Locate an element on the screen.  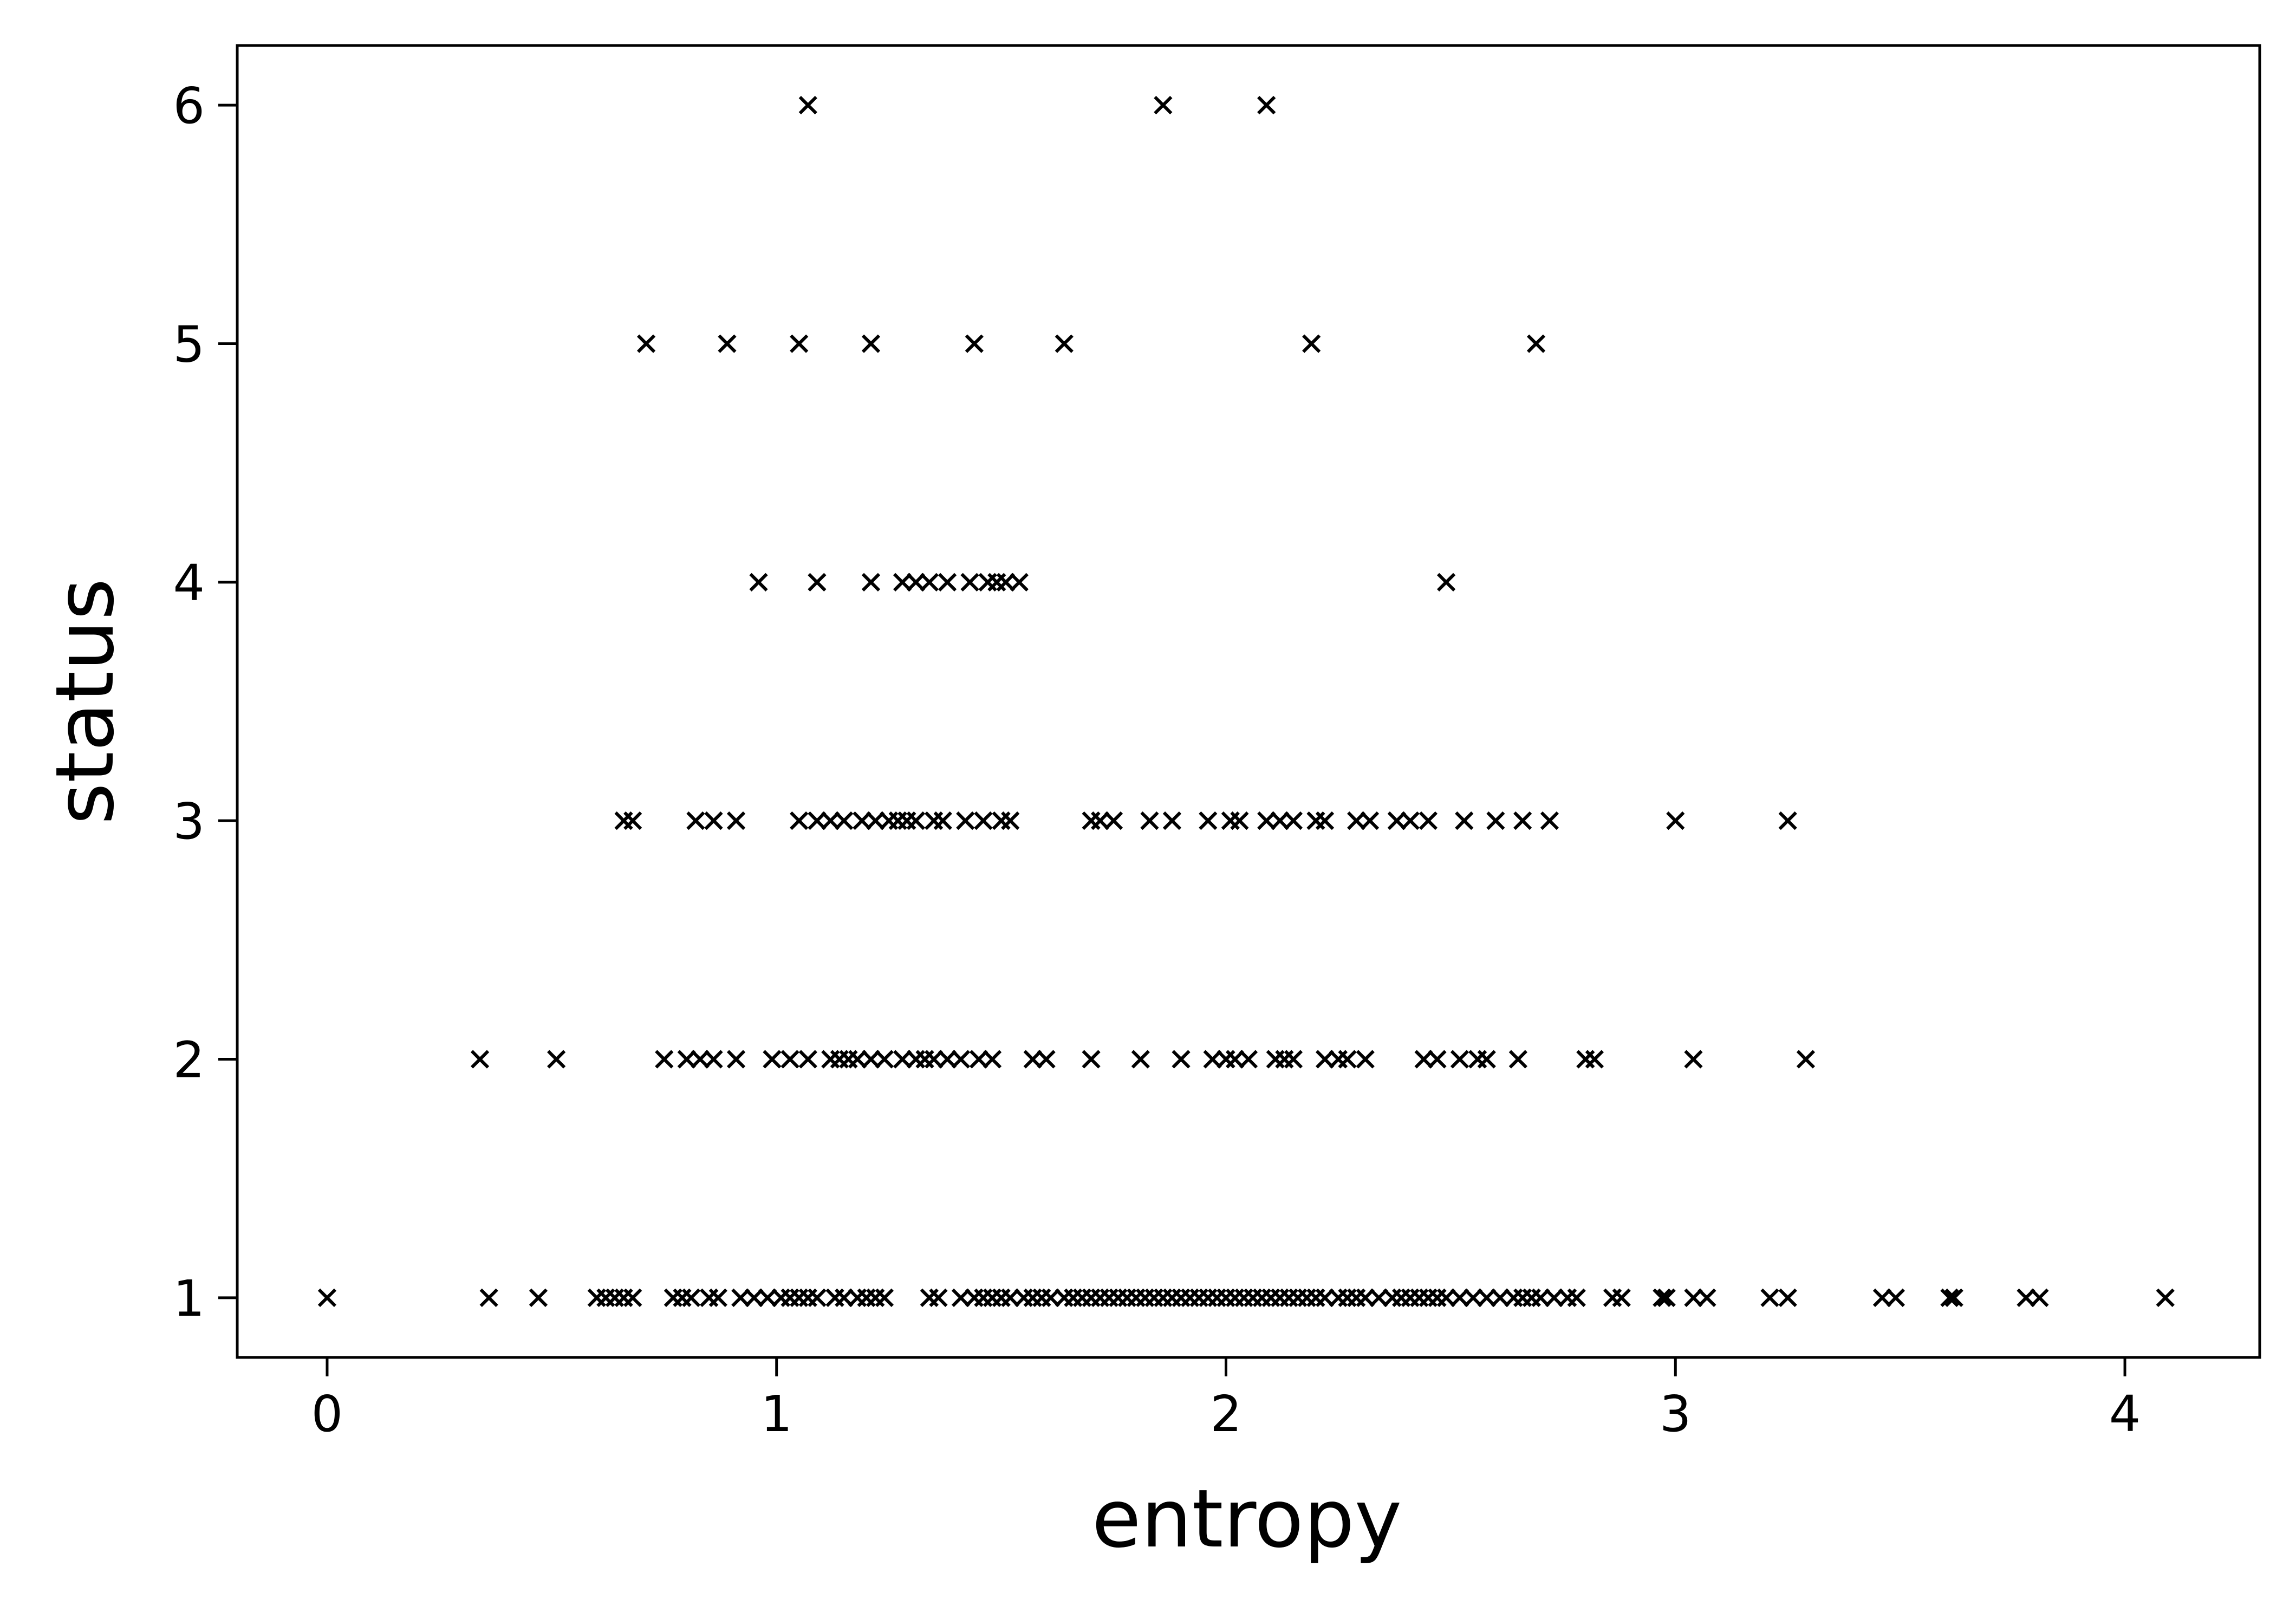
x-tick-label: 4 is located at coordinates (2125, 1414).